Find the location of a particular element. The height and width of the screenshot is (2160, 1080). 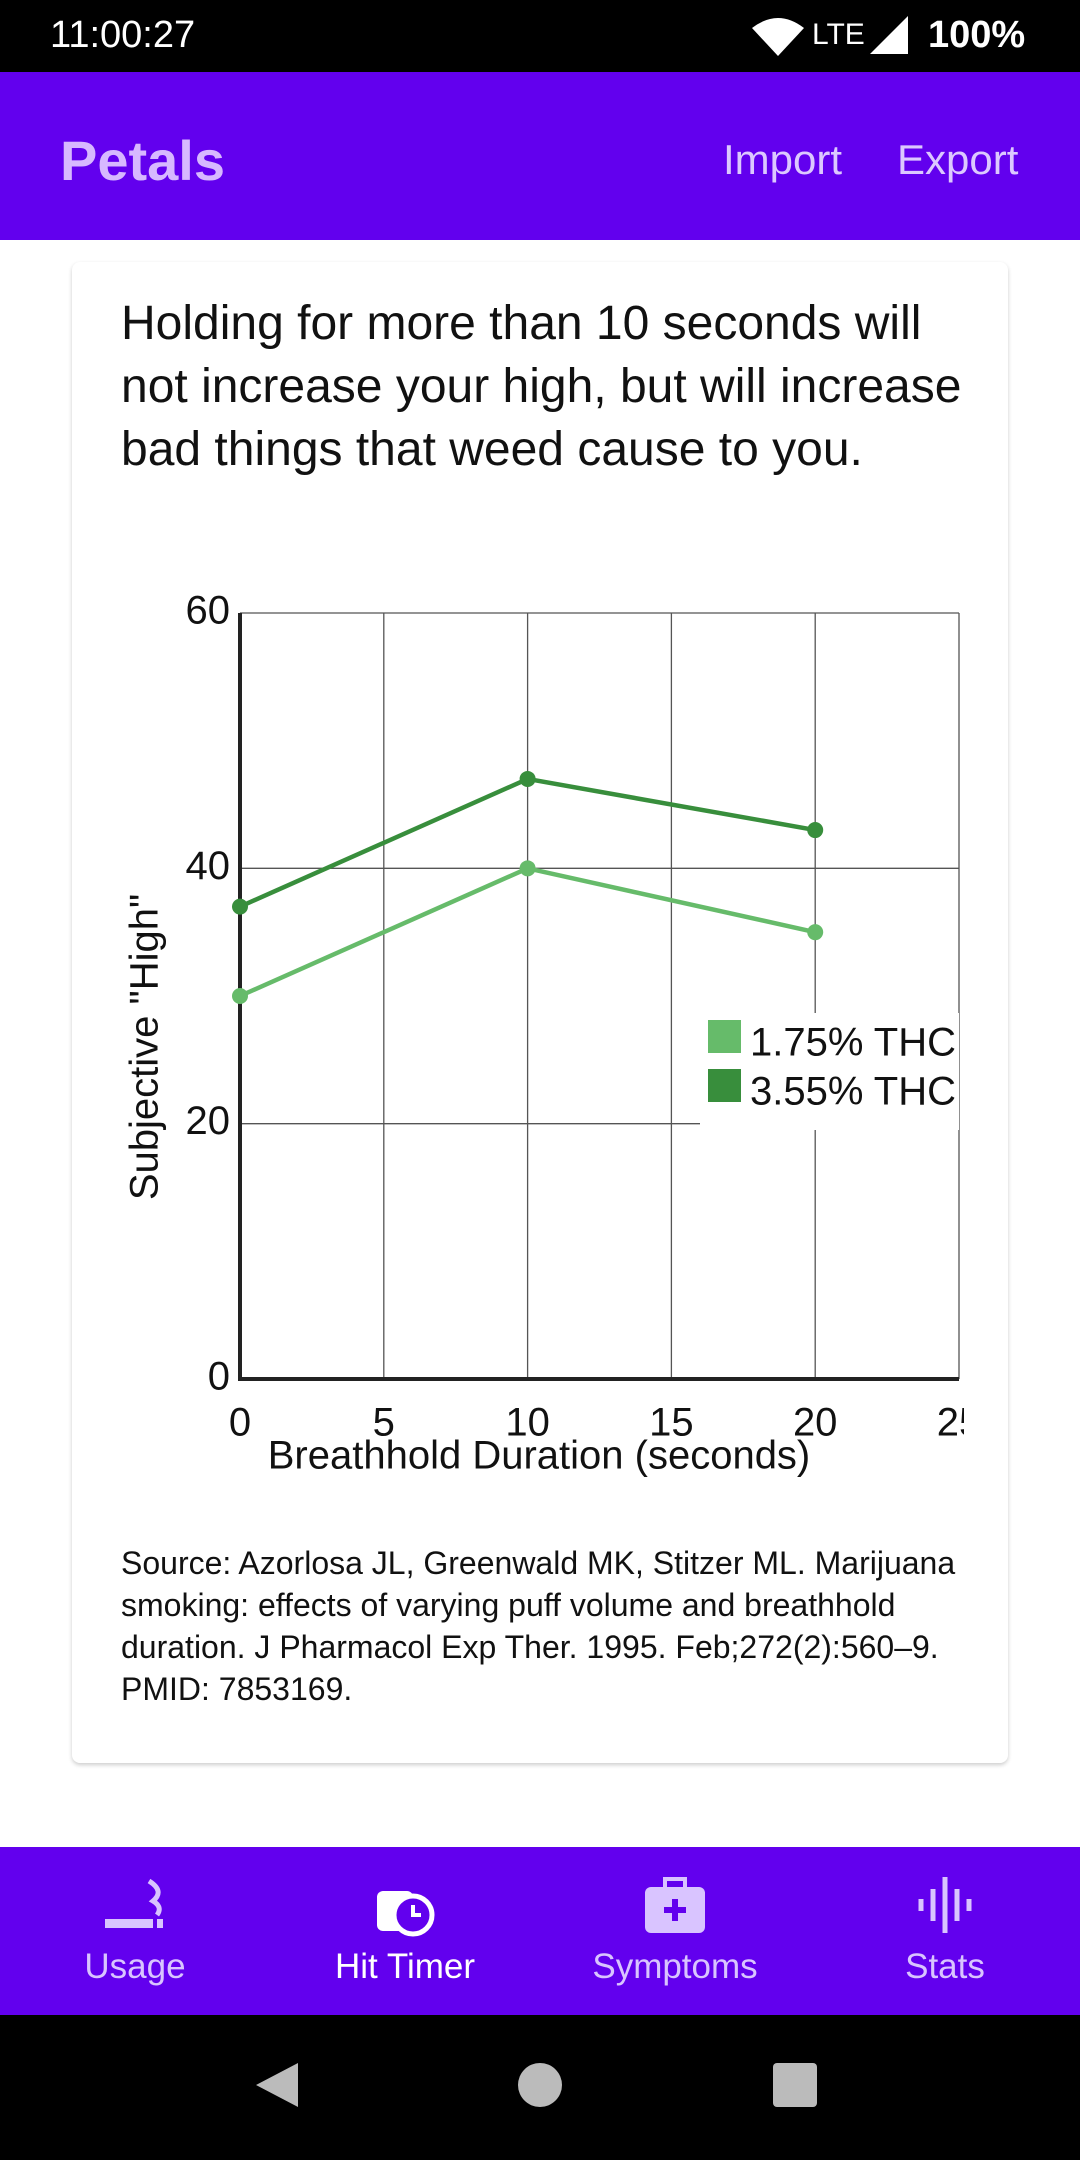

timer-icon is located at coordinates (406, 1914).